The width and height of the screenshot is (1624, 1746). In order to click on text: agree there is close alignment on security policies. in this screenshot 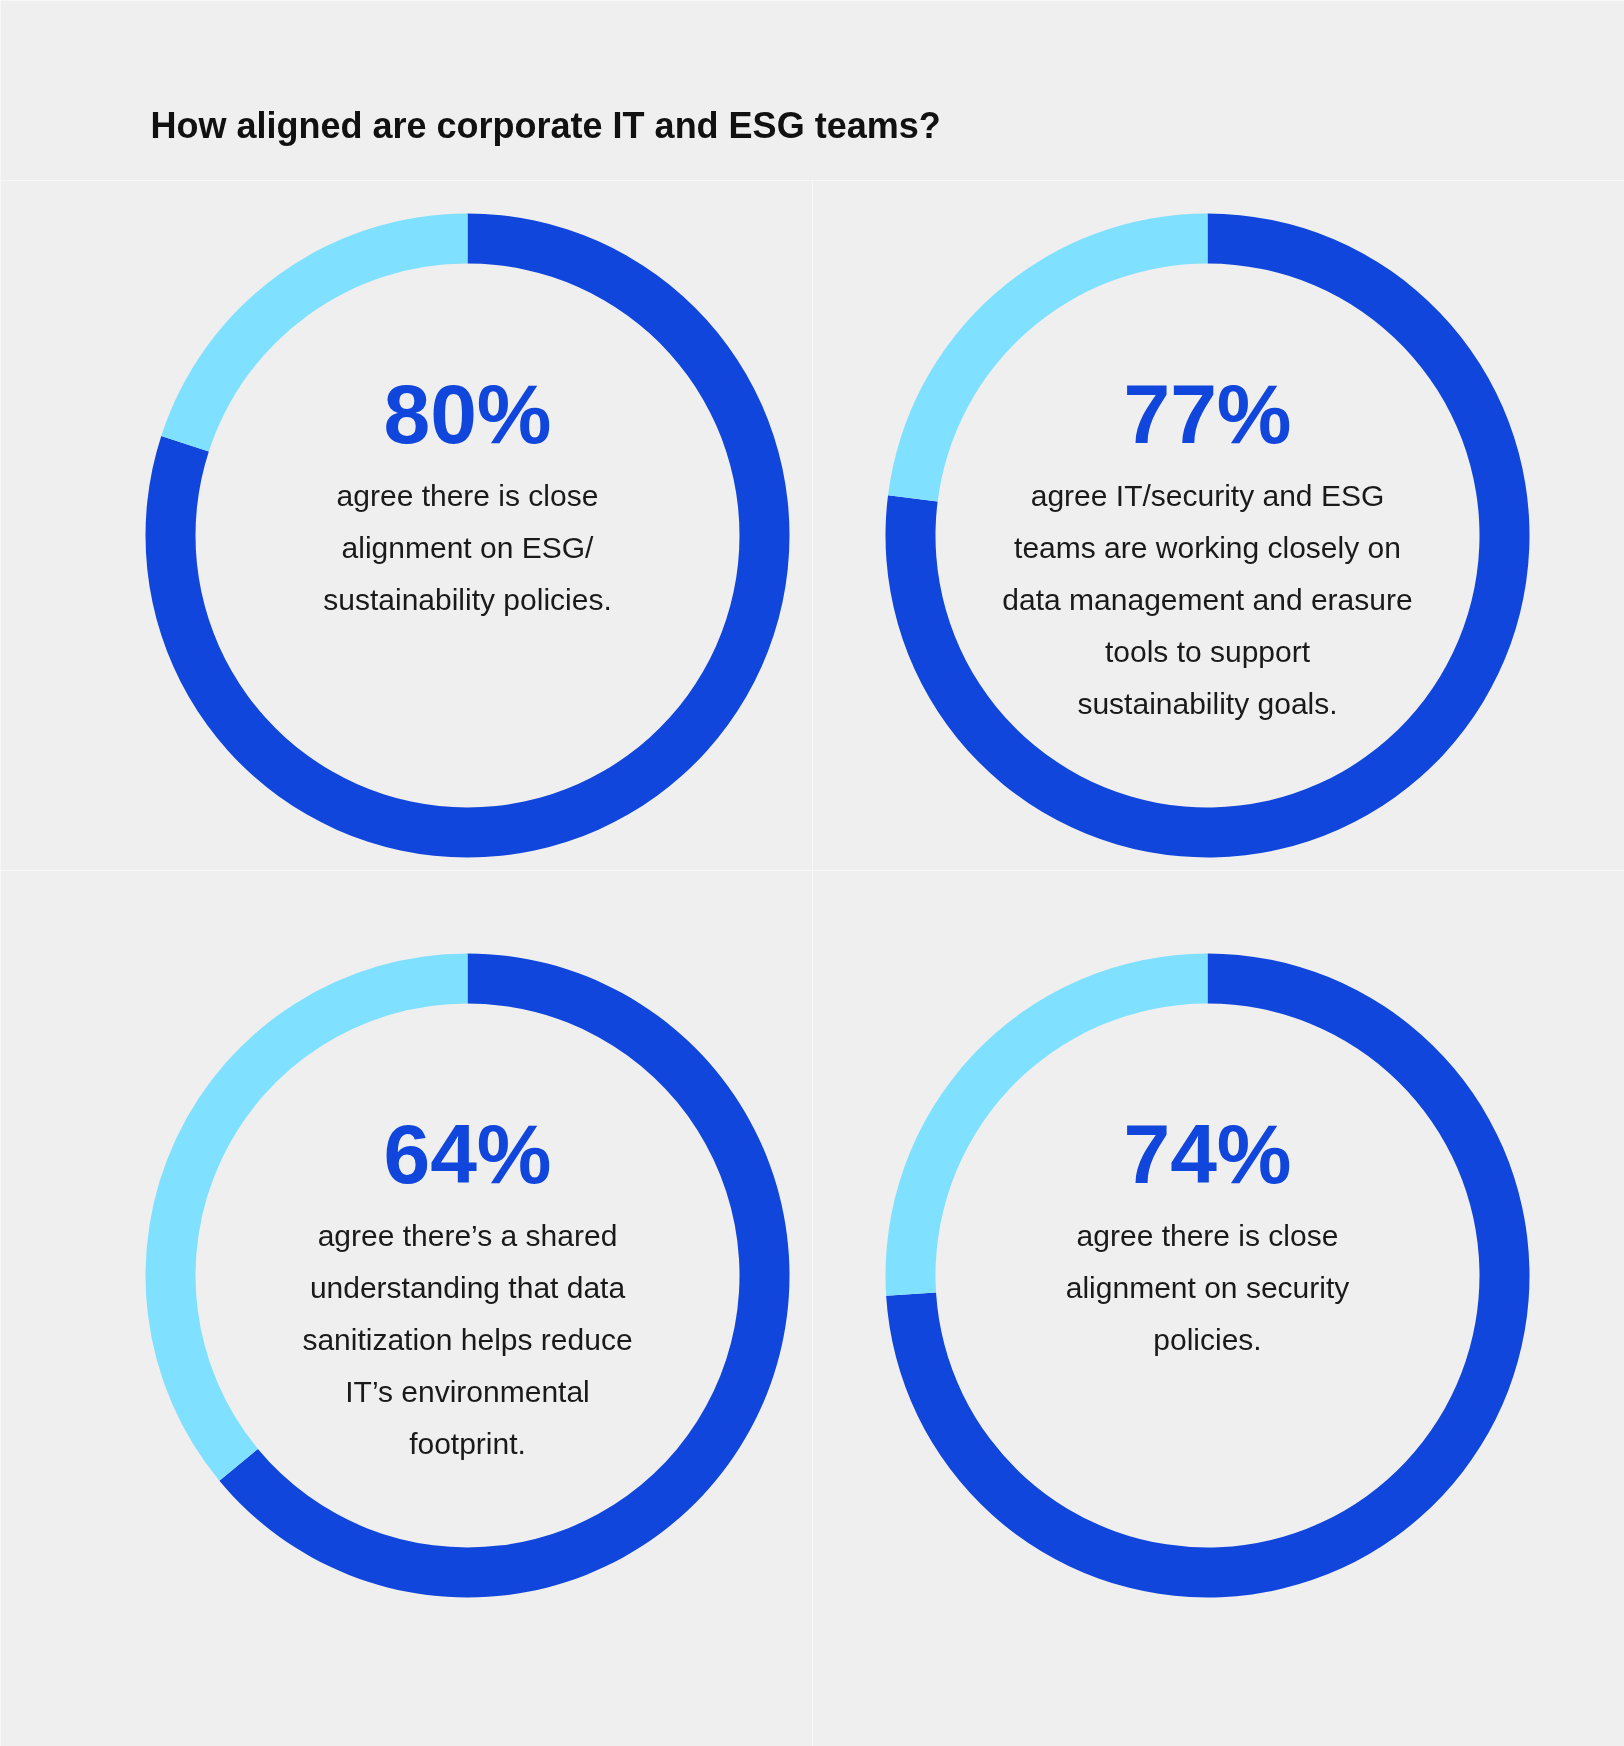, I will do `click(1207, 1287)`.